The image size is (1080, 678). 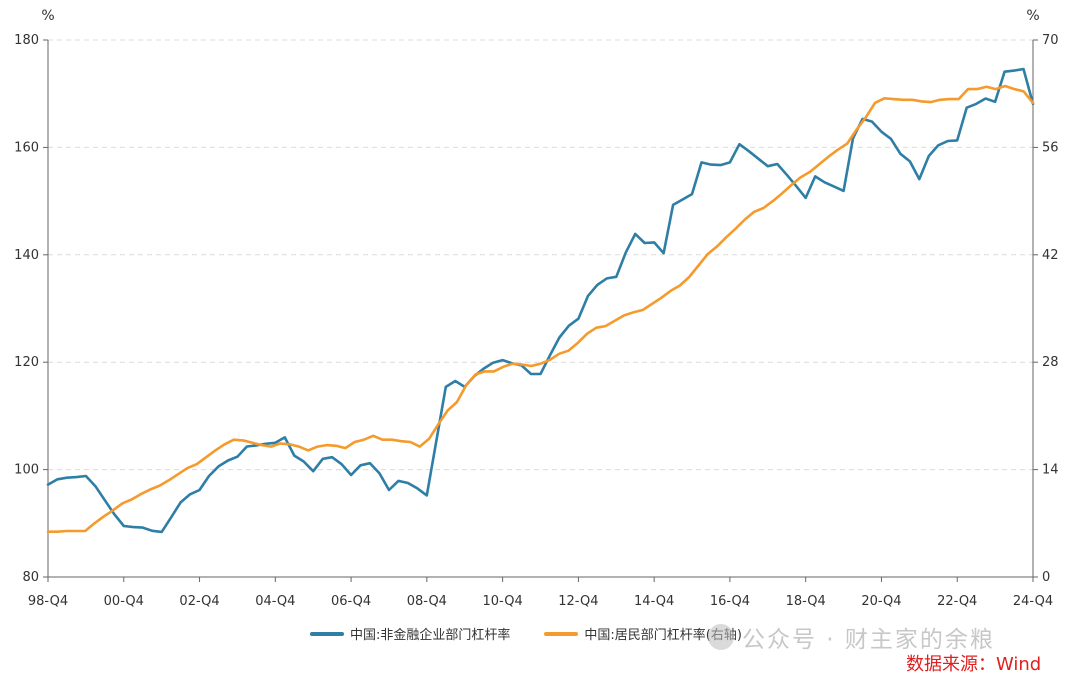 What do you see at coordinates (526, 633) in the screenshot?
I see `legend: 中国:非金融企业部门杠杆率 中国:居民部门杠杆率(右轴)` at bounding box center [526, 633].